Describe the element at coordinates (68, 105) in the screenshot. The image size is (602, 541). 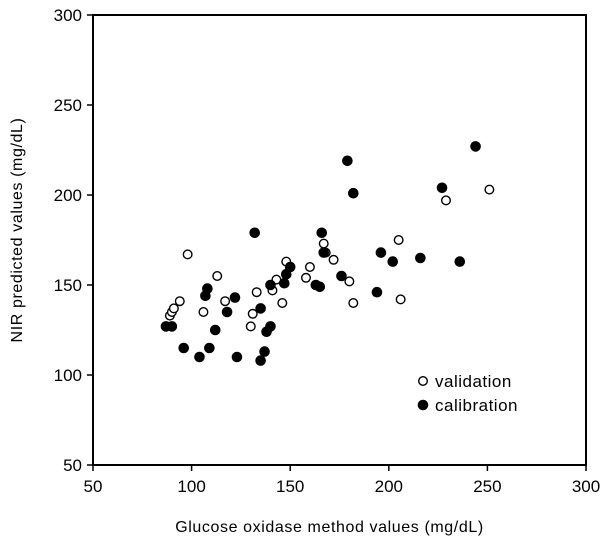
I see `y-tick-label: 250` at that location.